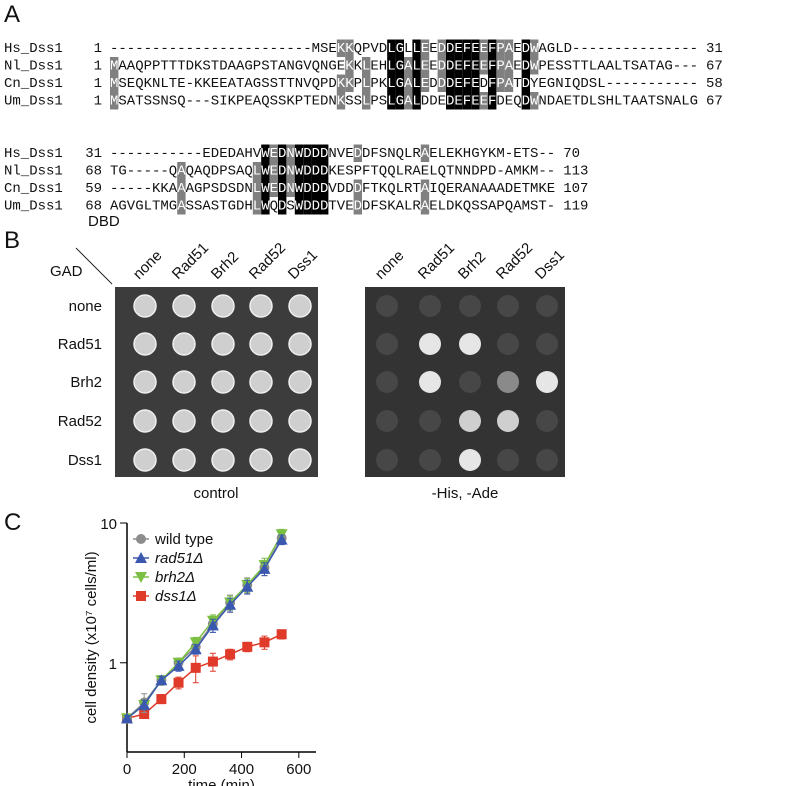 Image resolution: width=800 pixels, height=786 pixels. I want to click on end-position: 67, so click(714, 67).